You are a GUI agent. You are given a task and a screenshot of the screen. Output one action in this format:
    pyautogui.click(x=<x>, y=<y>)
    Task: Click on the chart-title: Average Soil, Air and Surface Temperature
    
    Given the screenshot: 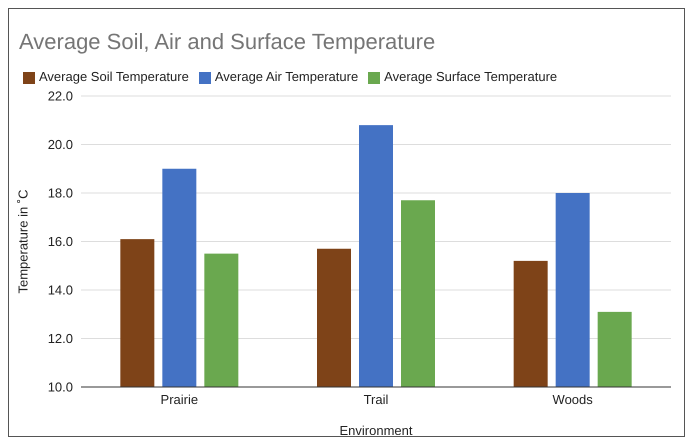 What is the action you would take?
    pyautogui.click(x=227, y=42)
    